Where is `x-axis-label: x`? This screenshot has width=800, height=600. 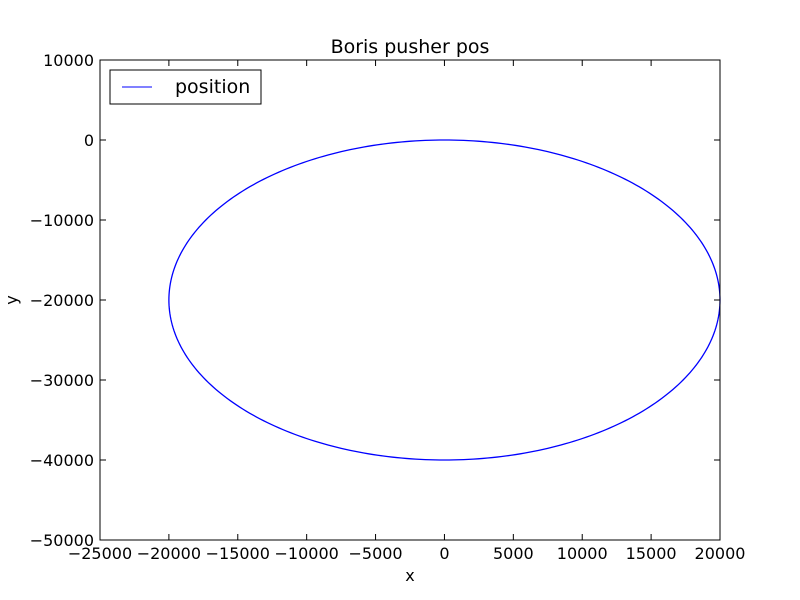
x-axis-label: x is located at coordinates (409, 575).